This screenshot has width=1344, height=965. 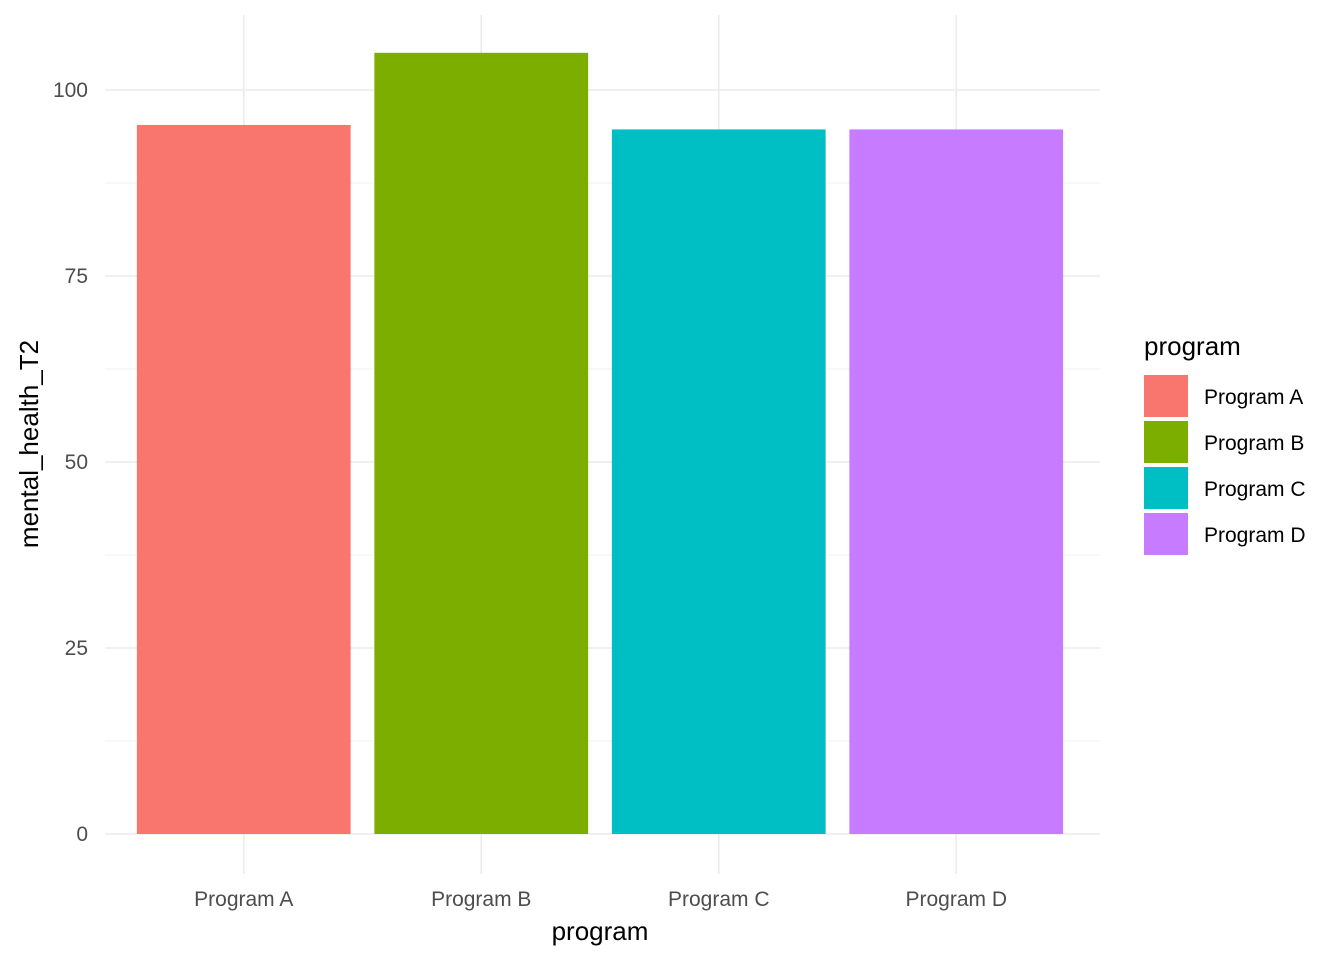 What do you see at coordinates (719, 899) in the screenshot?
I see `x-tick-label: Program C` at bounding box center [719, 899].